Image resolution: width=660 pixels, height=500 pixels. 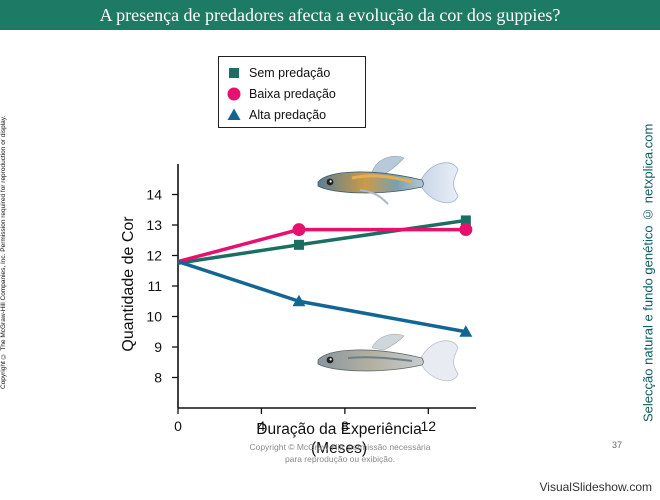 I want to click on triangle-marker-icon, so click(x=234, y=114).